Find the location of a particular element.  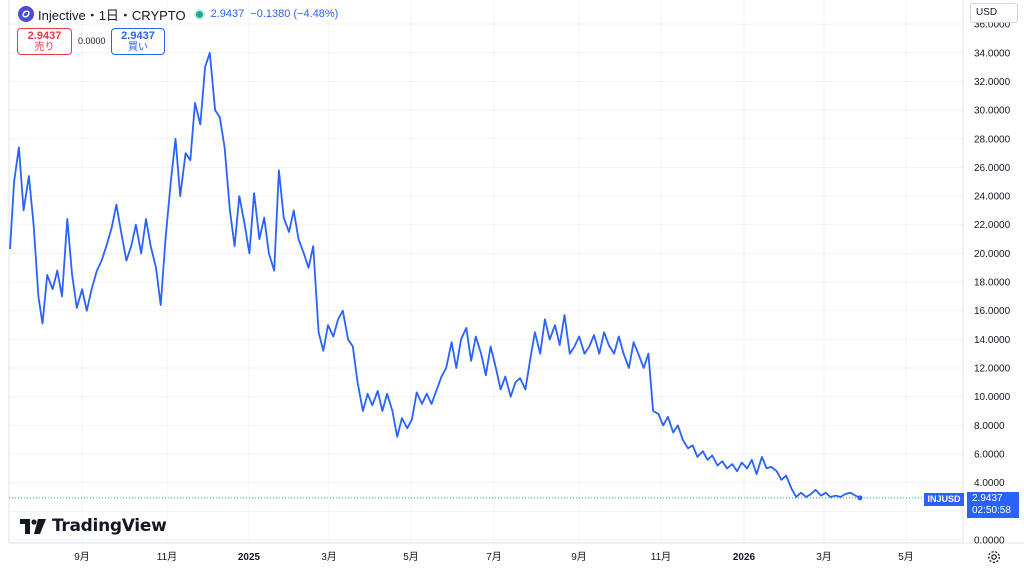

y-tick-label: 4.0000 is located at coordinates (989, 483).